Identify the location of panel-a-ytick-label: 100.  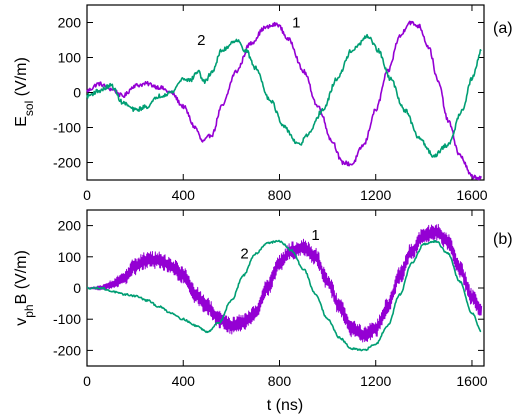
(70, 58).